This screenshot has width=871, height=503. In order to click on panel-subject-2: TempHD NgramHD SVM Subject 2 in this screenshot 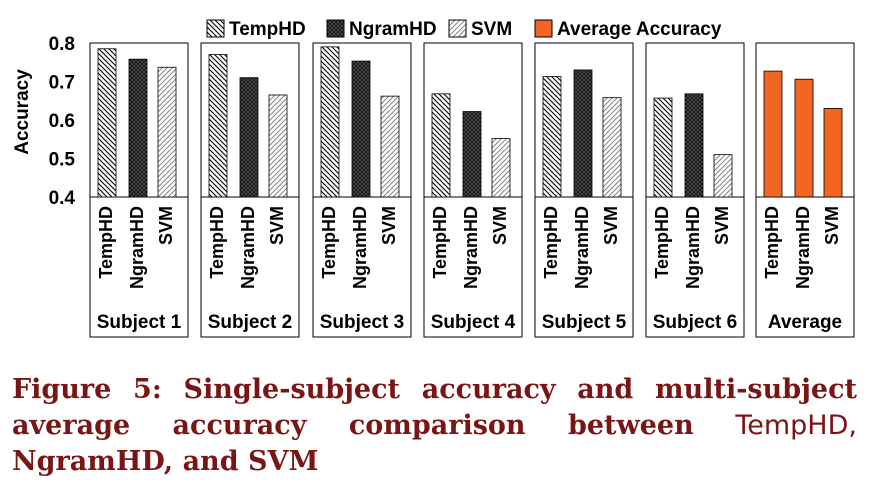, I will do `click(250, 190)`.